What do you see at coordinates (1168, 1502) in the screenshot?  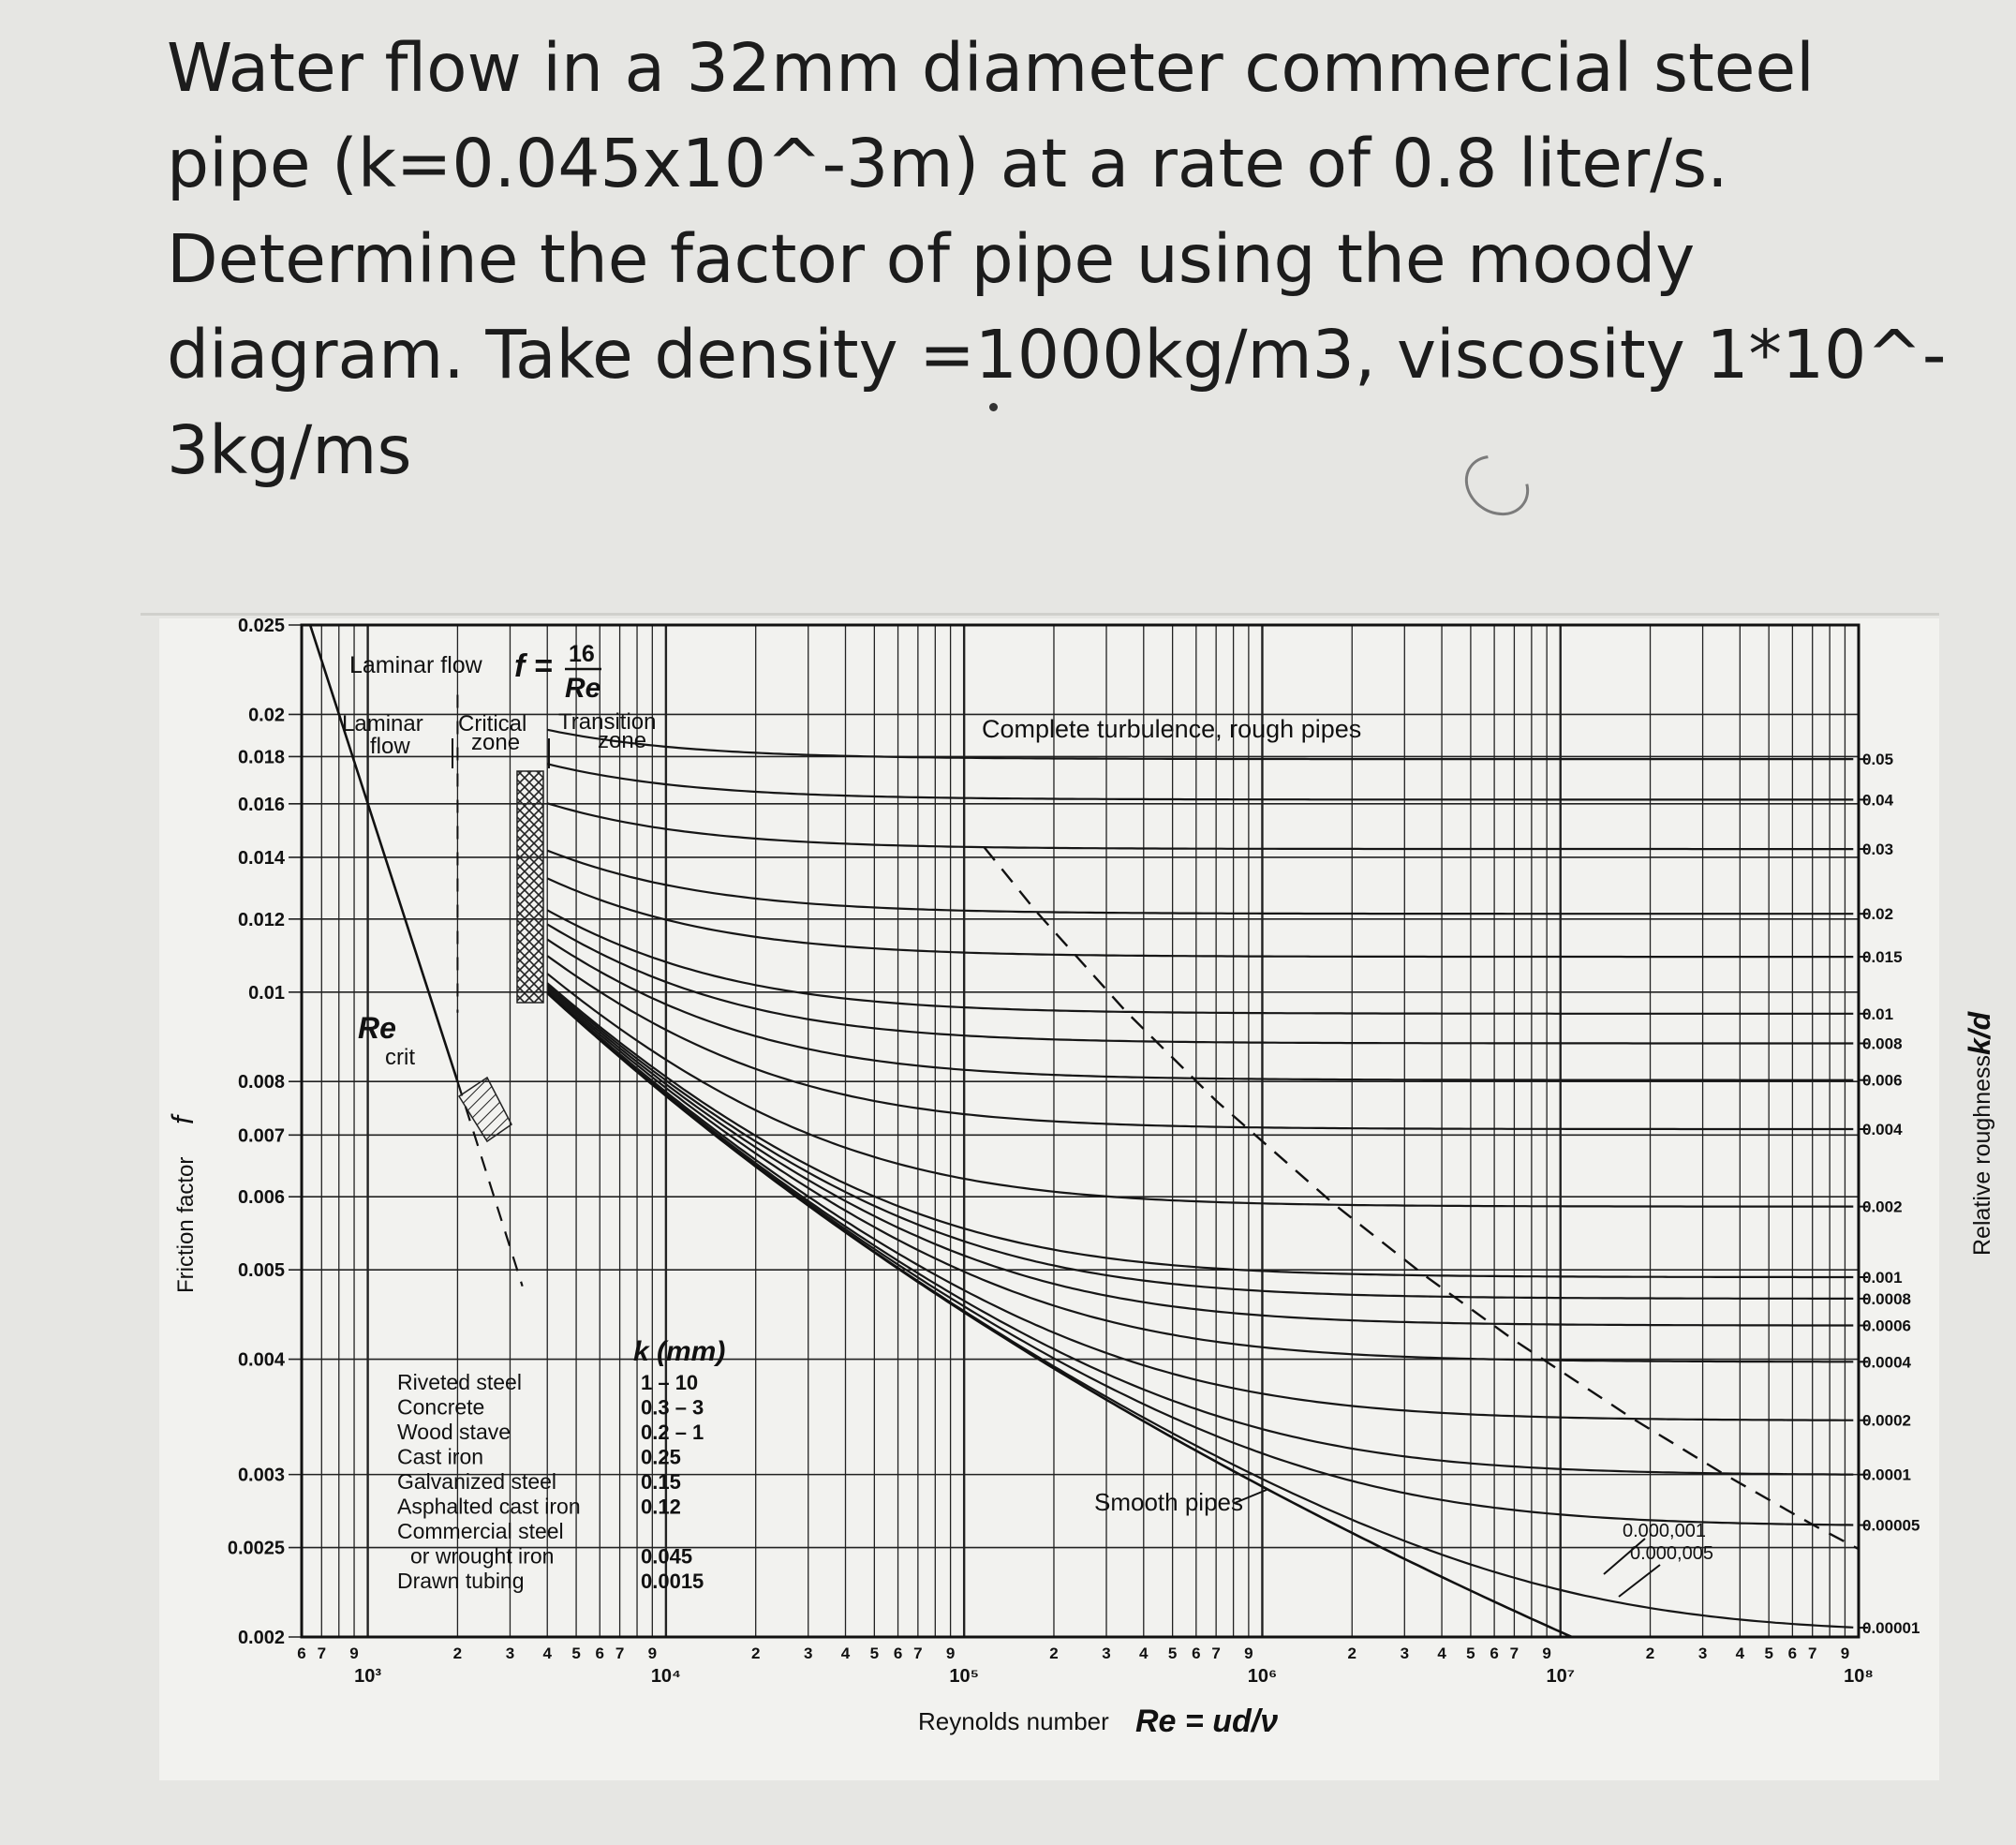 I see `smooth-pipes-label: Smooth pipes` at bounding box center [1168, 1502].